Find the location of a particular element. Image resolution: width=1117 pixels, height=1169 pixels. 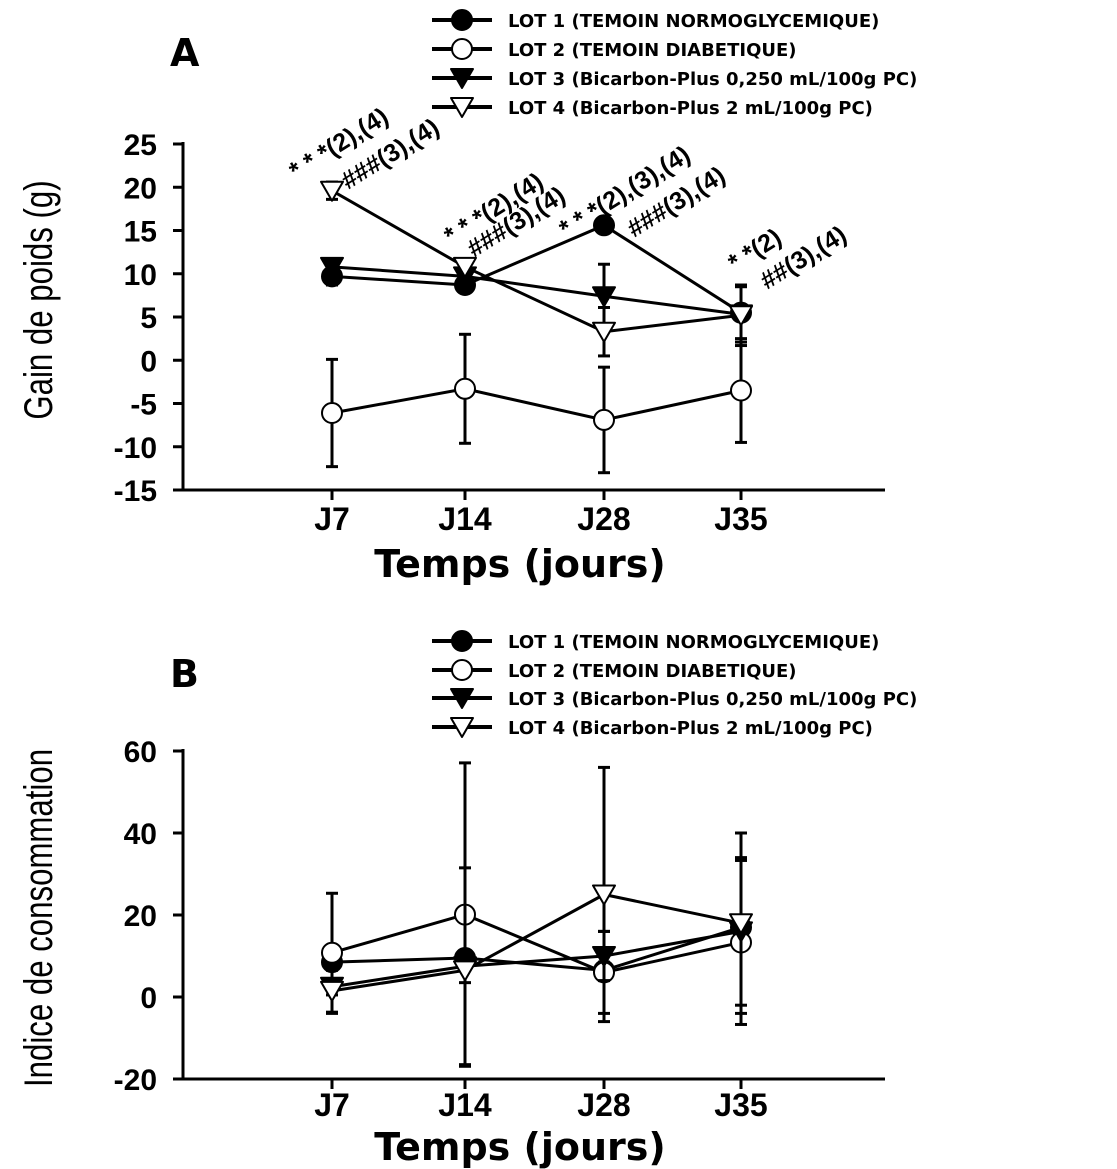

y-tick-label: 40 is located at coordinates (140, 834).